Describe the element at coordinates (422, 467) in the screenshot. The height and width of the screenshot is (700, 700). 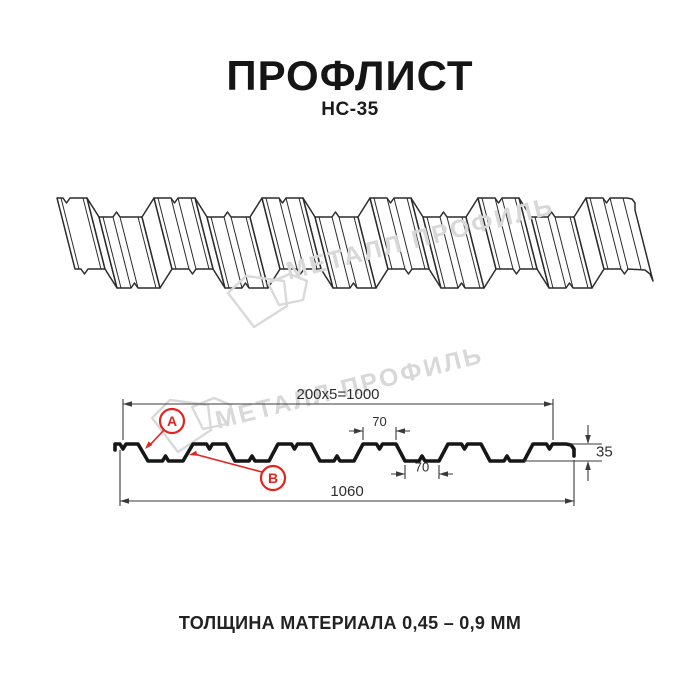
I see `dim-valley-width: 70` at that location.